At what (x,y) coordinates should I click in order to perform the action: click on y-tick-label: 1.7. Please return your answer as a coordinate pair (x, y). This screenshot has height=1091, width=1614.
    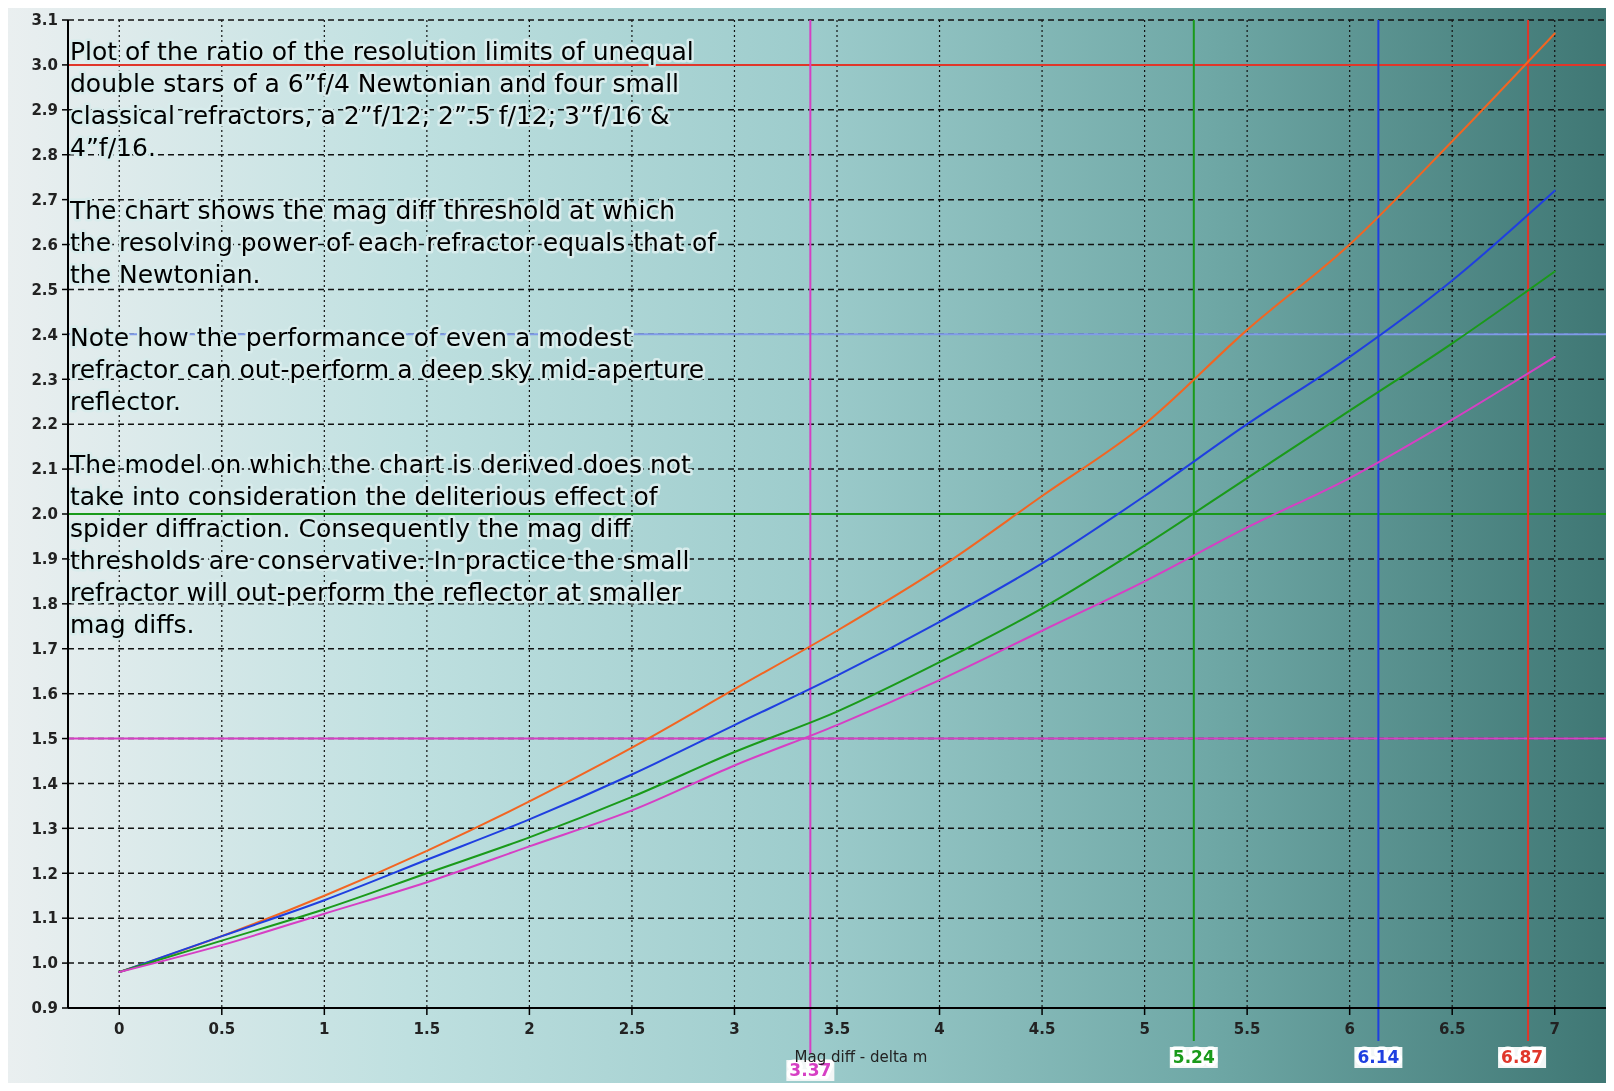
    Looking at the image, I should click on (44, 648).